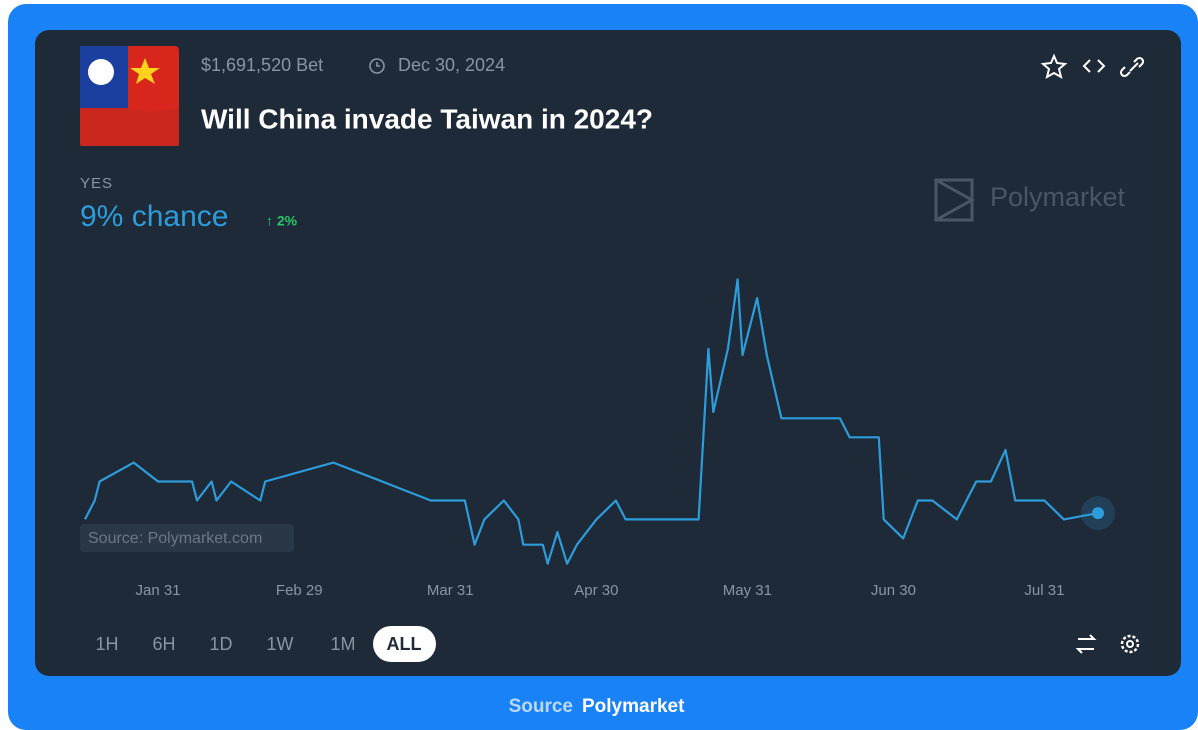  What do you see at coordinates (96, 183) in the screenshot?
I see `outcome-label: YES` at bounding box center [96, 183].